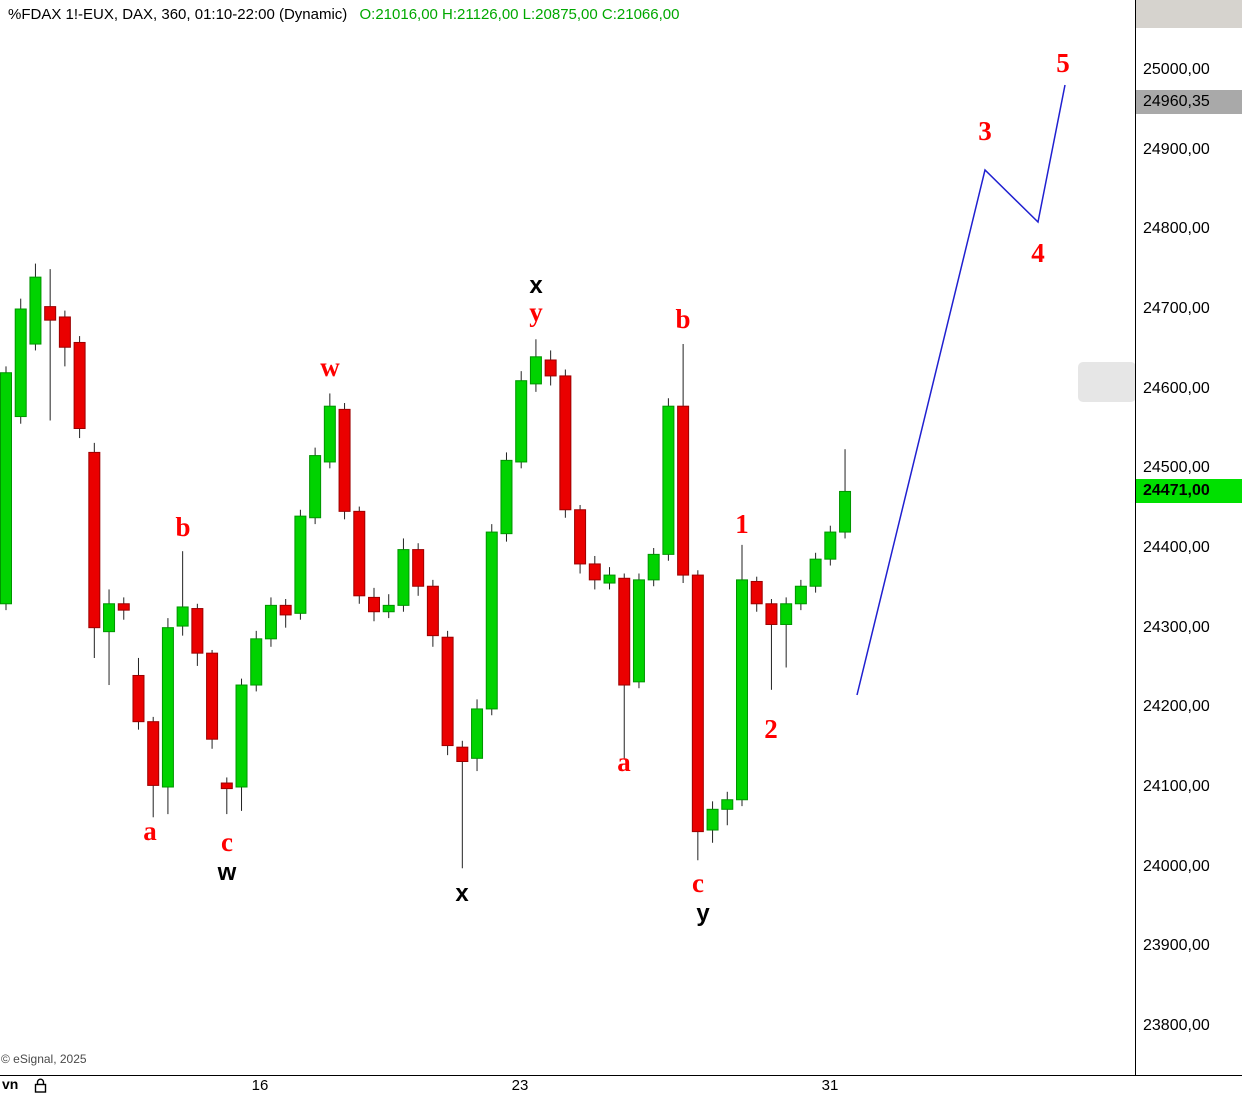 The height and width of the screenshot is (1094, 1242). I want to click on price-tick: 24000,00, so click(1176, 866).